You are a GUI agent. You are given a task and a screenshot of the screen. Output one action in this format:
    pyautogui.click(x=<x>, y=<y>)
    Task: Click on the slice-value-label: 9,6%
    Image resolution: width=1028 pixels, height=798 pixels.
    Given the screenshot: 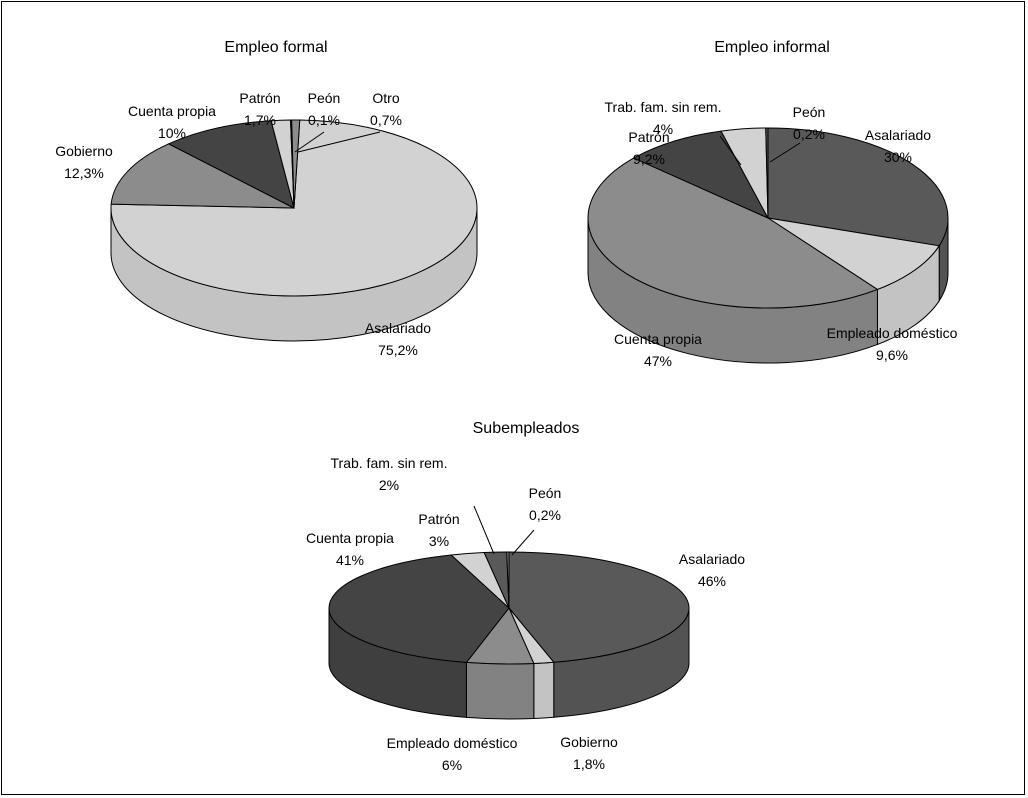 What is the action you would take?
    pyautogui.click(x=892, y=355)
    